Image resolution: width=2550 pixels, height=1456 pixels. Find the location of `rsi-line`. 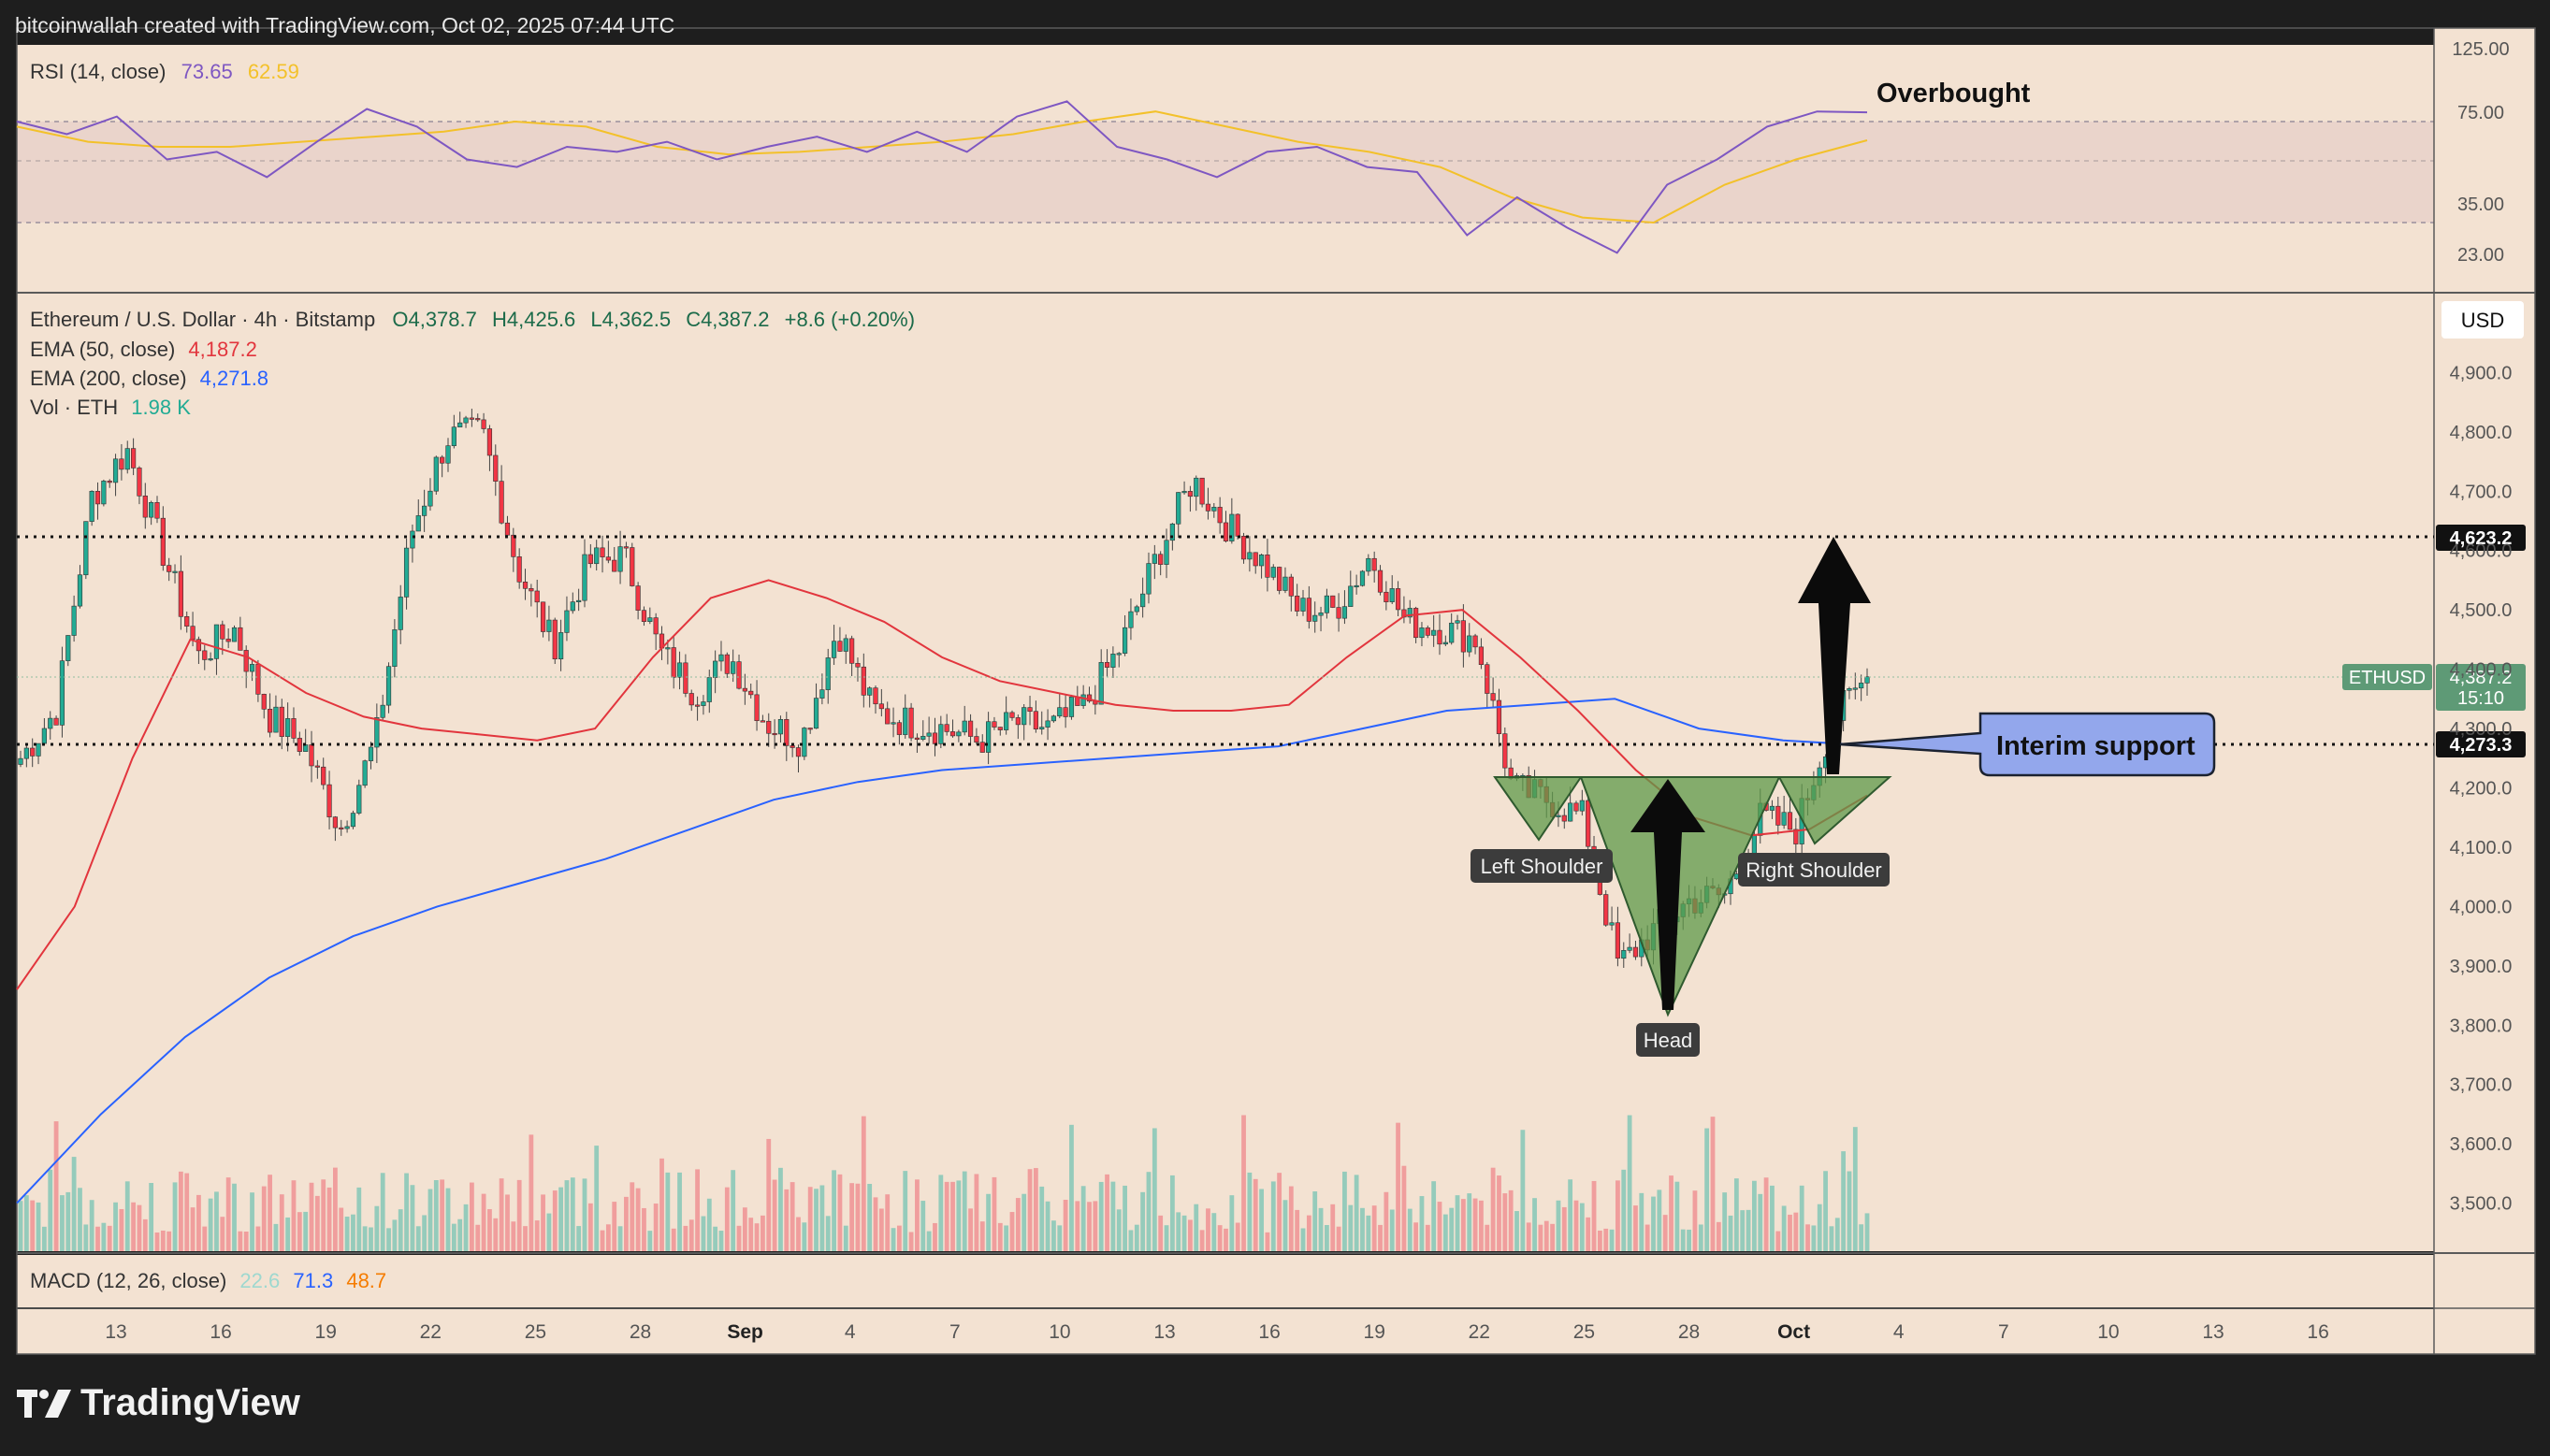

rsi-line is located at coordinates (942, 177).